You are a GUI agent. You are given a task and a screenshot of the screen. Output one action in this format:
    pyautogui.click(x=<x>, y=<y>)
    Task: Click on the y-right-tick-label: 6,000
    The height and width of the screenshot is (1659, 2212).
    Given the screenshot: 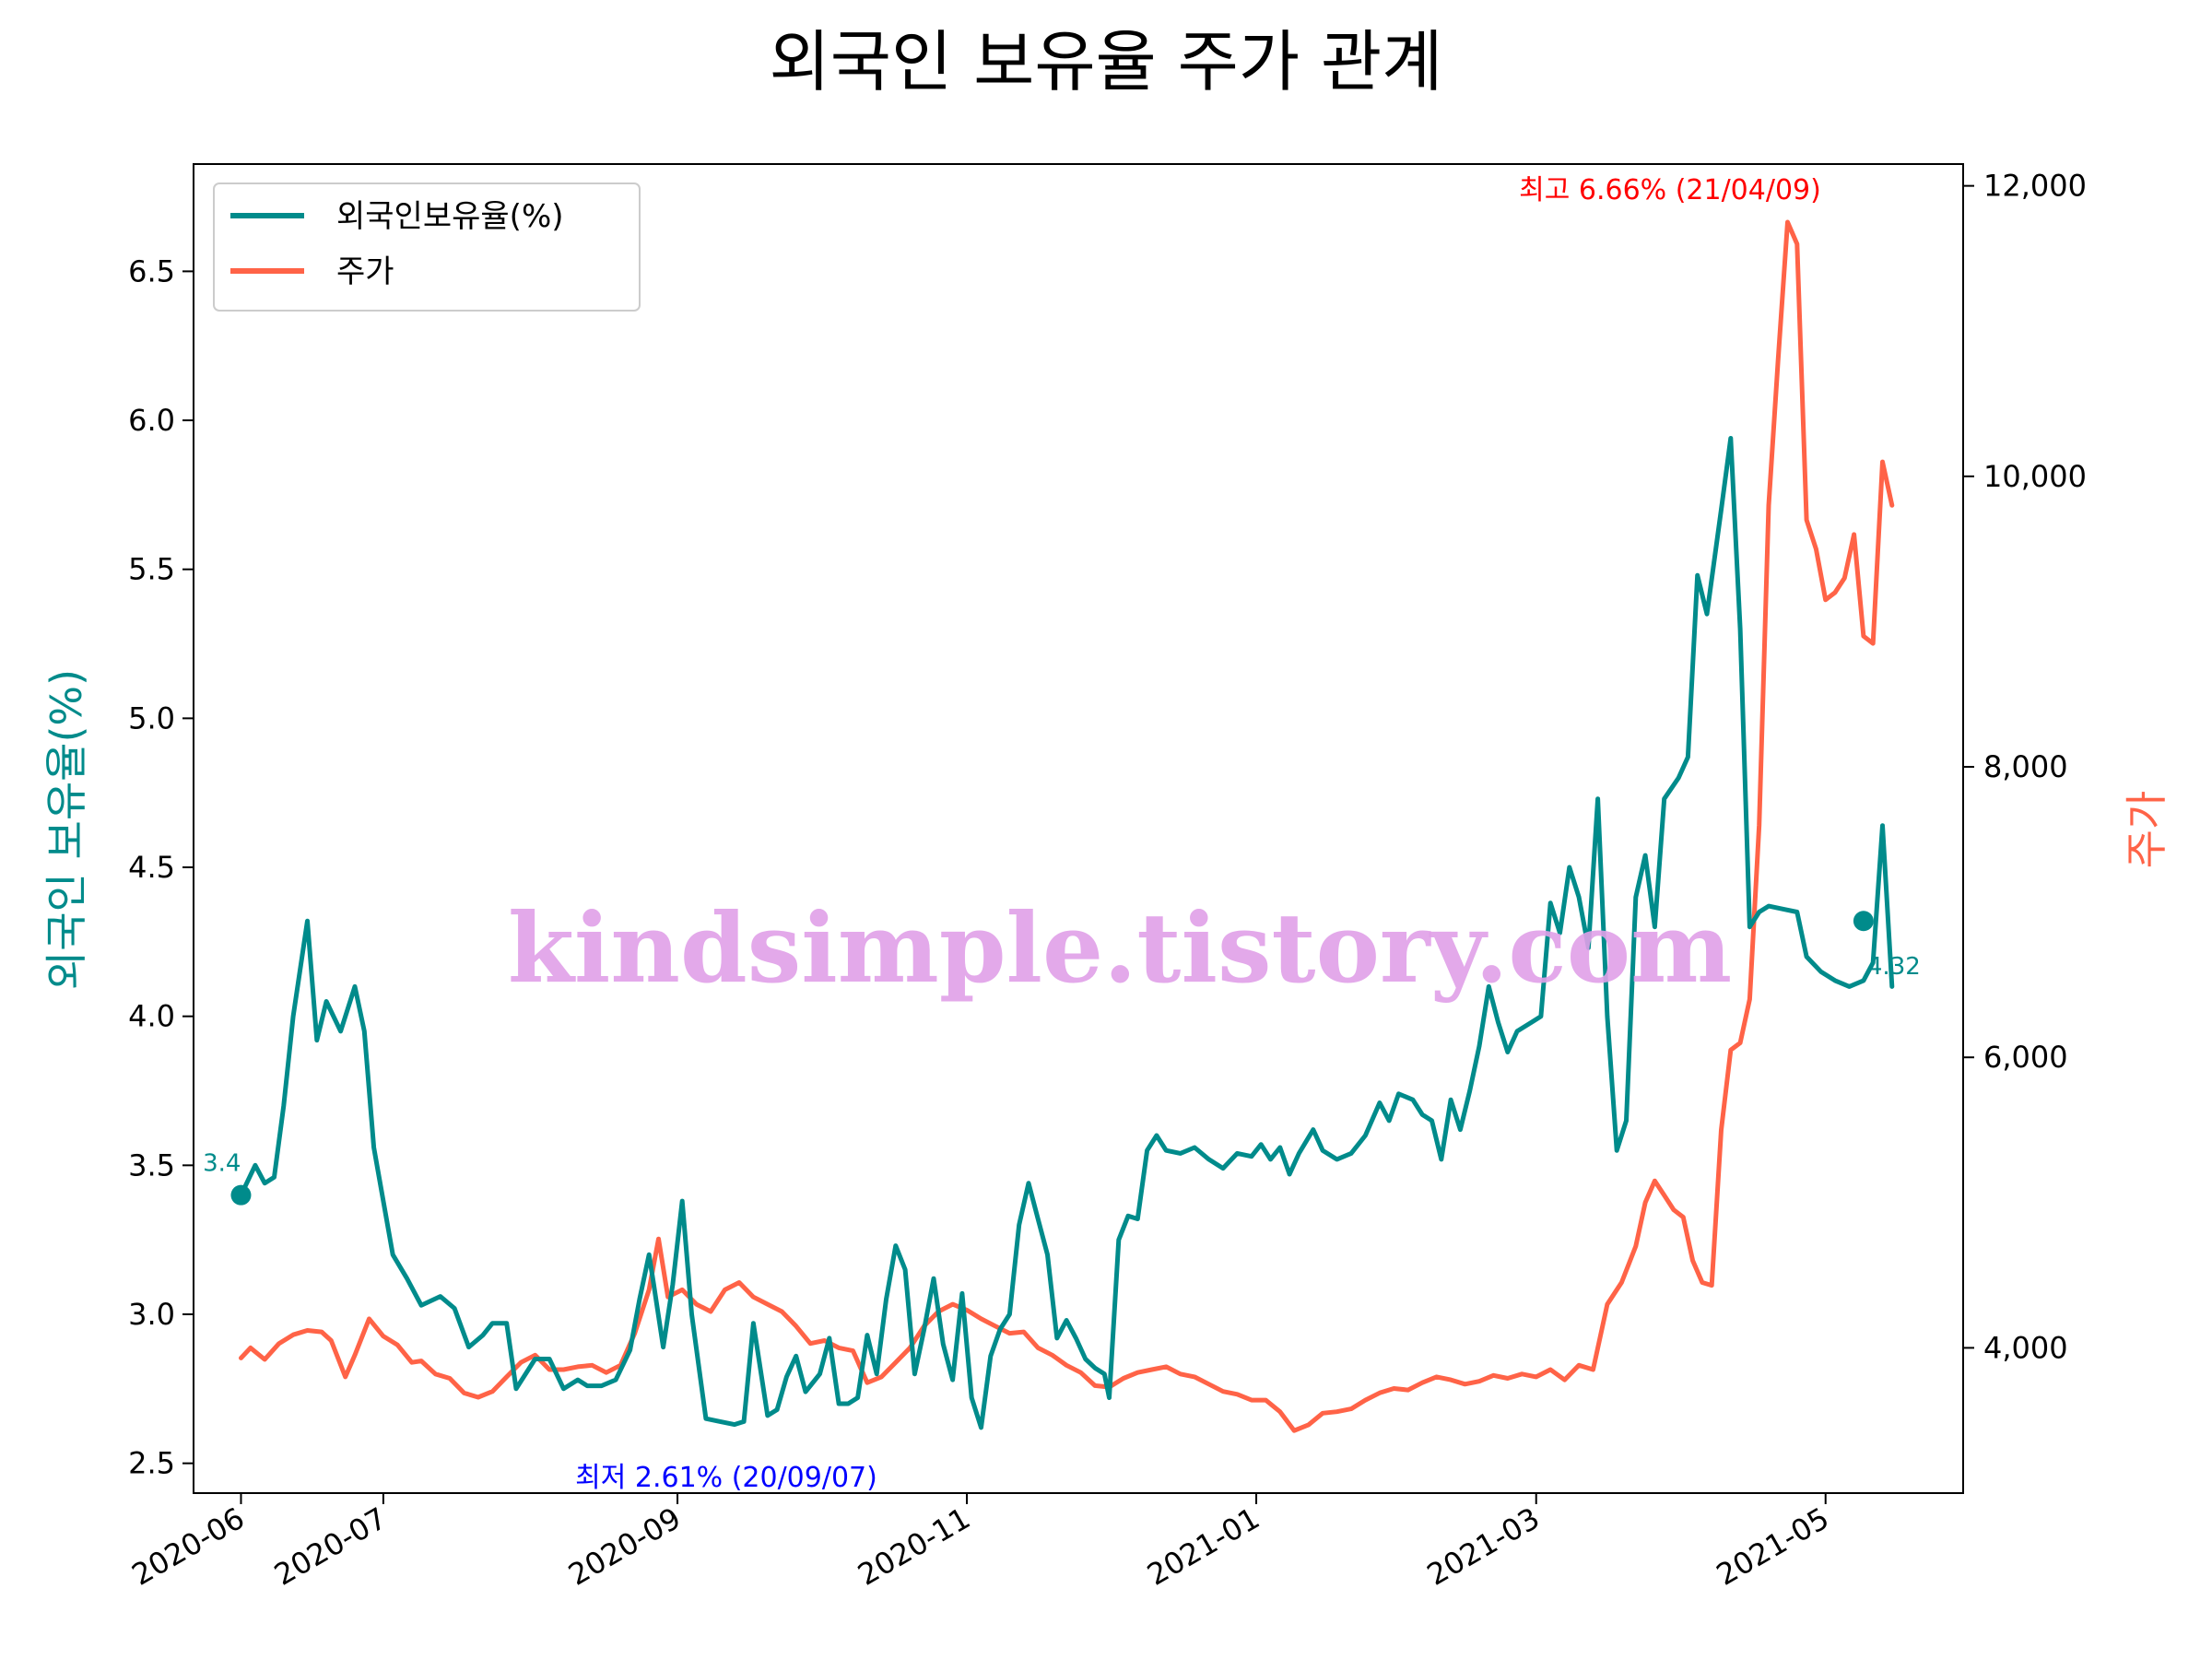 What is the action you would take?
    pyautogui.click(x=2025, y=1057)
    